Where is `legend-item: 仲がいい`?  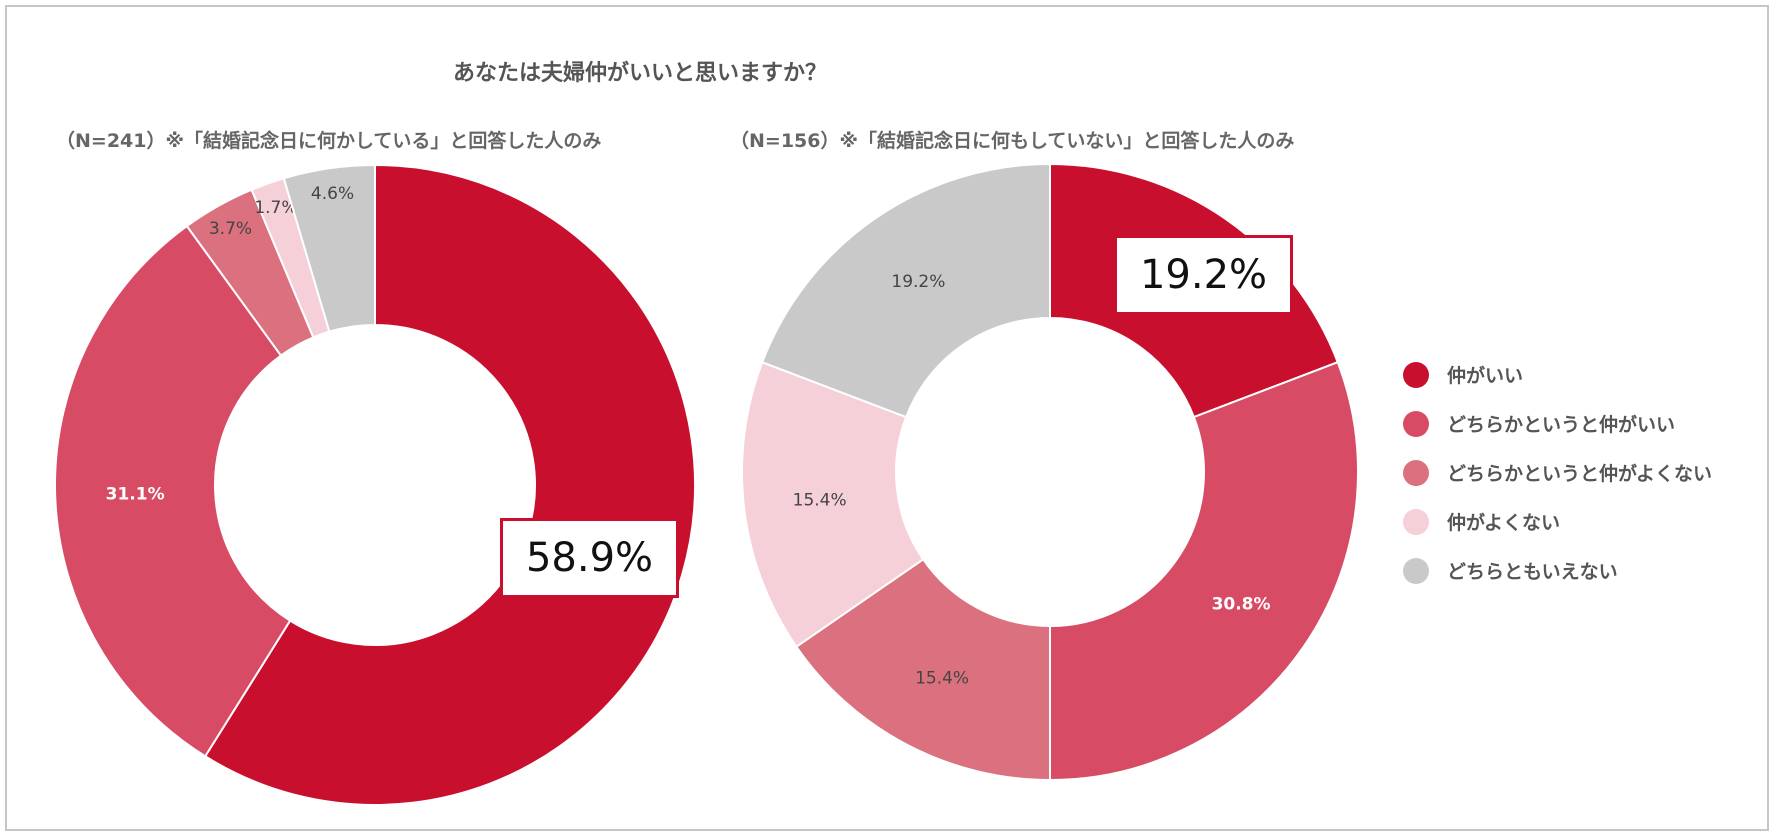 legend-item: 仲がいい is located at coordinates (1557, 374).